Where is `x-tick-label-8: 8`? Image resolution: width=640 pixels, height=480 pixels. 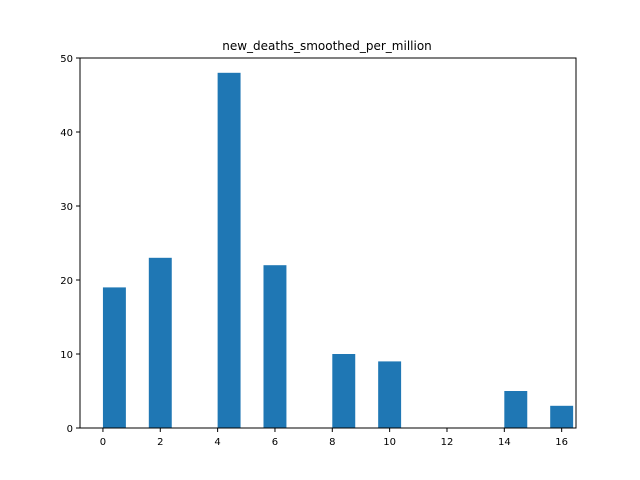
x-tick-label-8: 8 is located at coordinates (332, 442).